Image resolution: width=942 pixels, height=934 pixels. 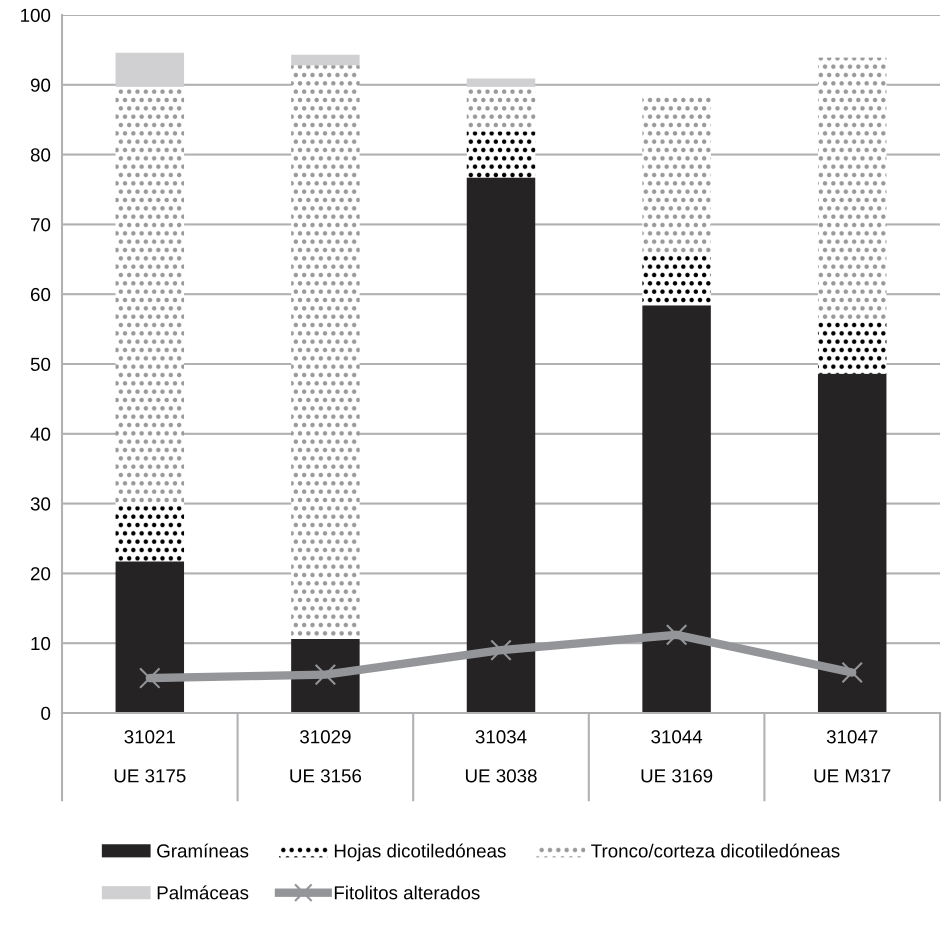 I want to click on y-tick-label: 80, so click(x=40, y=155).